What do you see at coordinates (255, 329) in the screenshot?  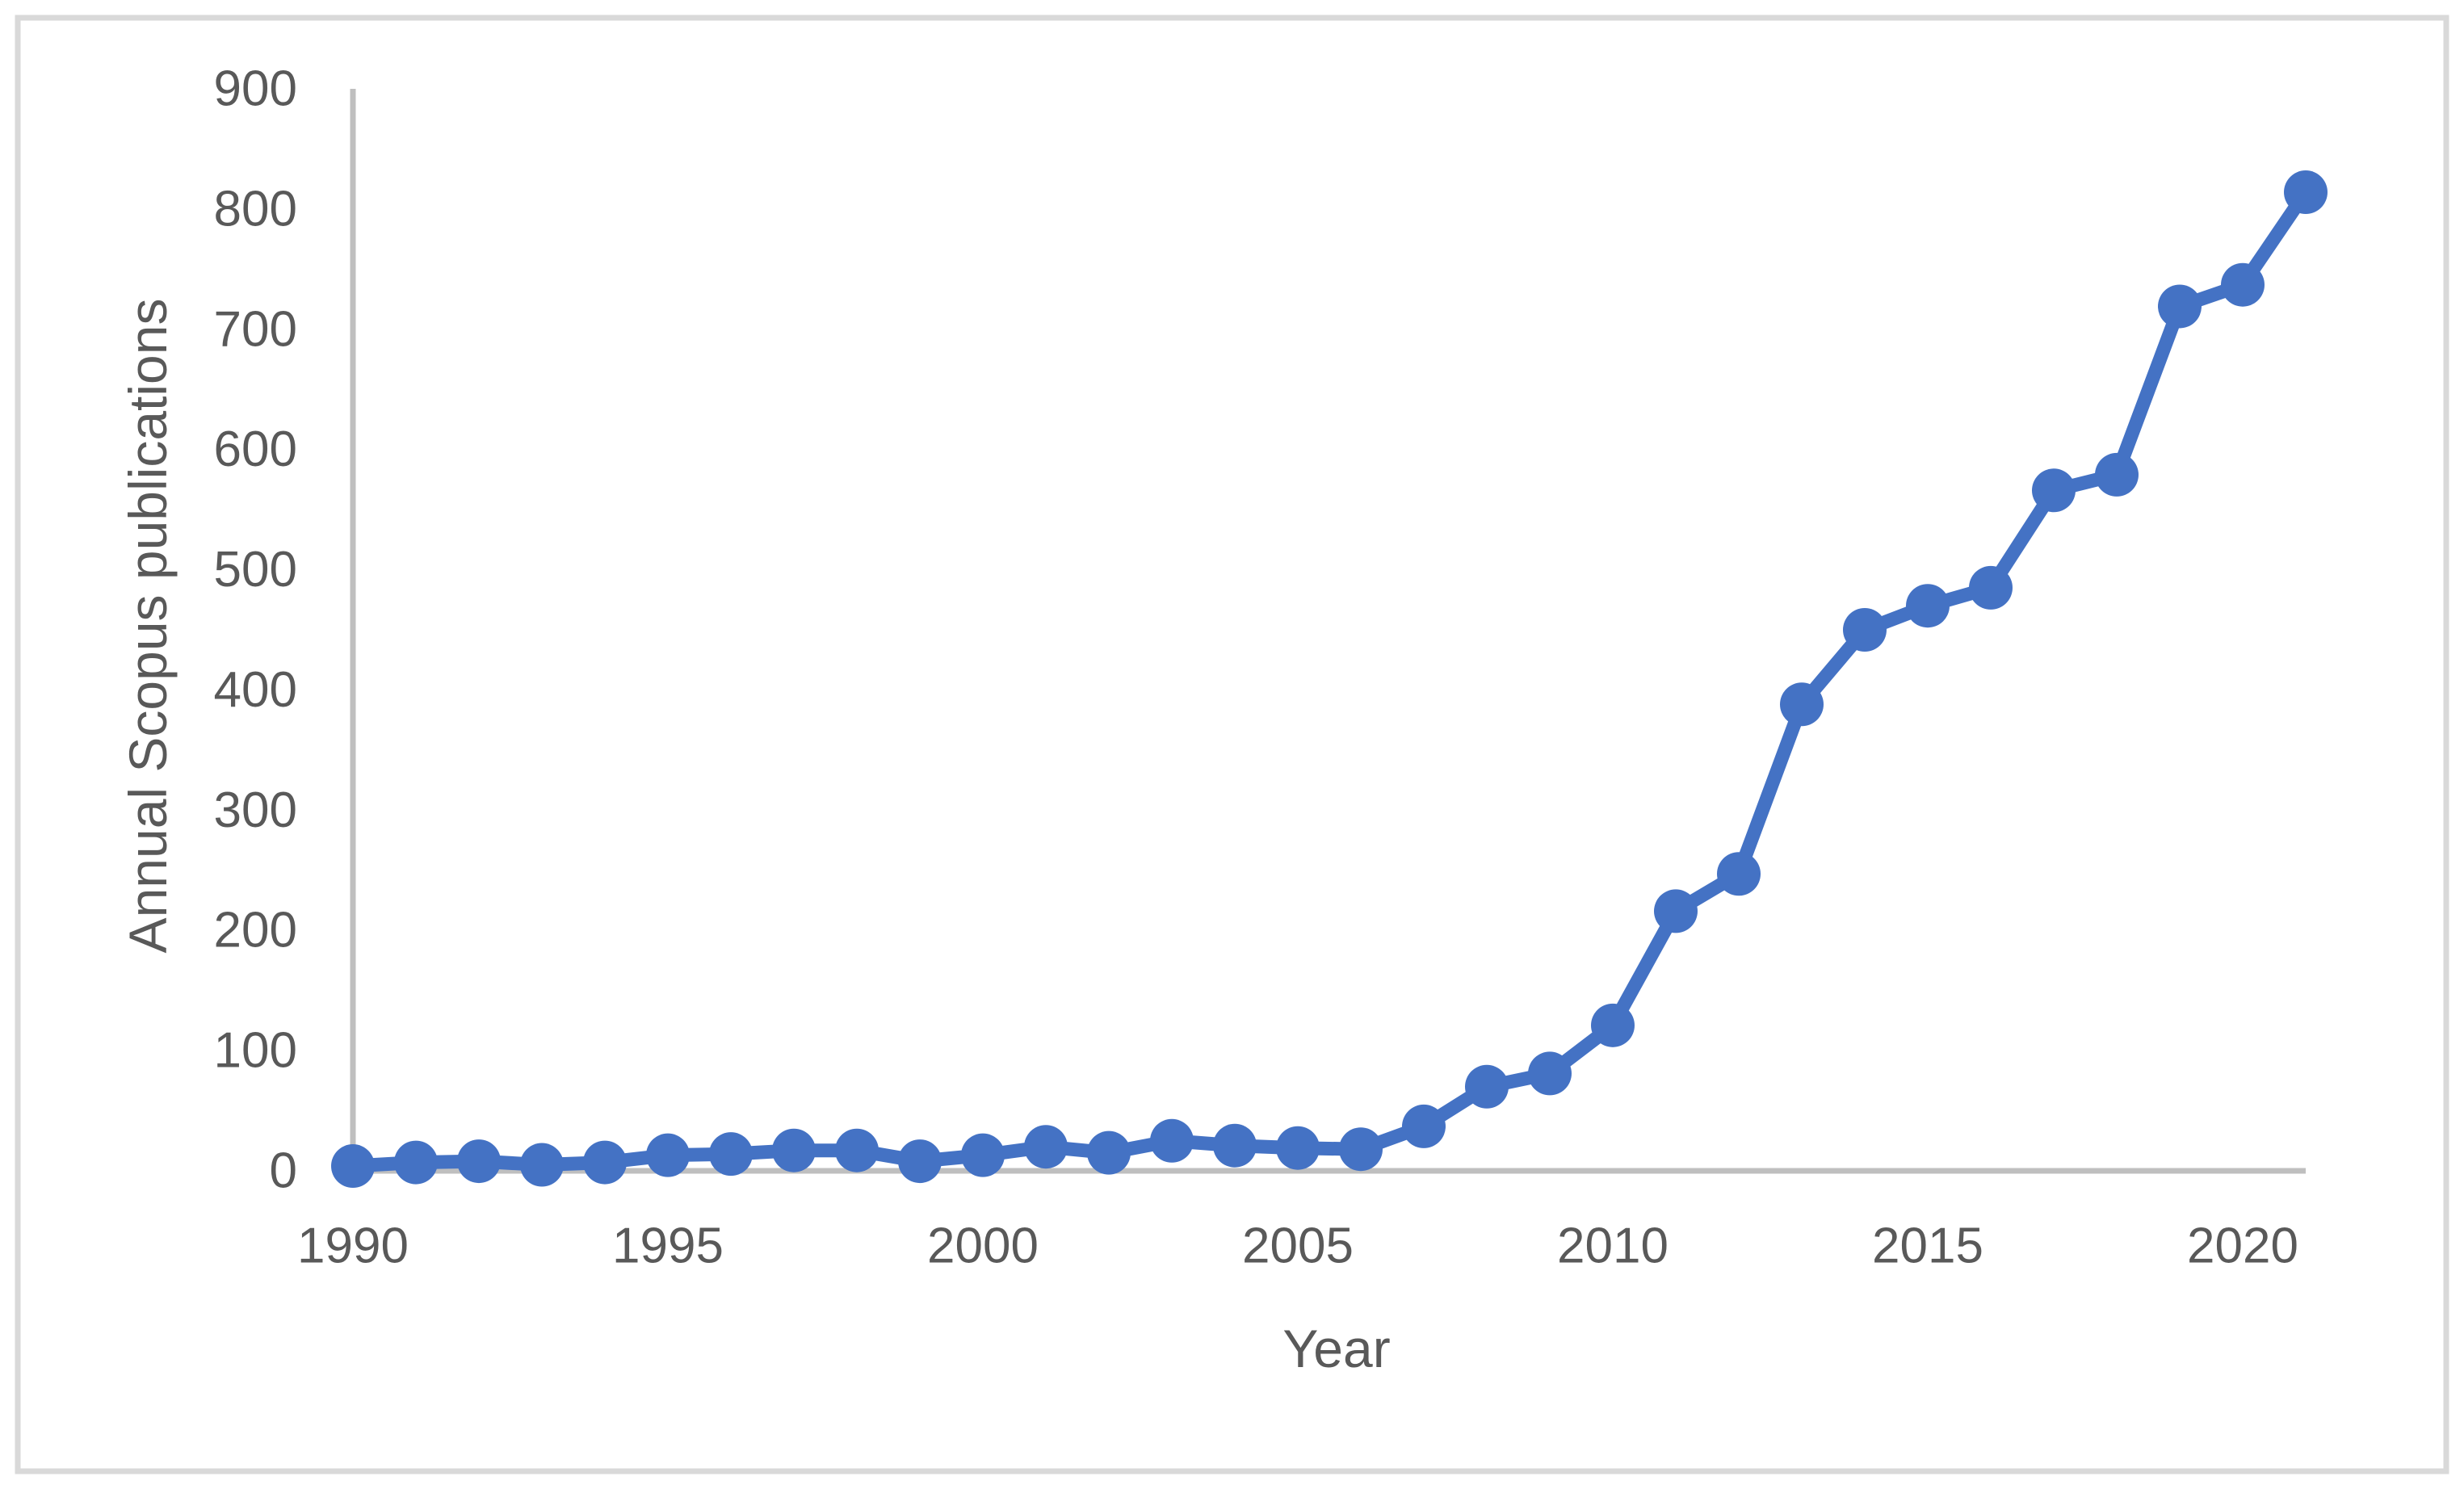 I see `y-tick-label: 700` at bounding box center [255, 329].